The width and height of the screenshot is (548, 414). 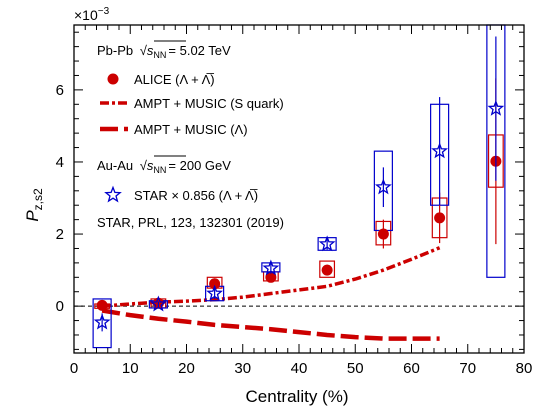 I want to click on star-sys-box, so click(x=102, y=323).